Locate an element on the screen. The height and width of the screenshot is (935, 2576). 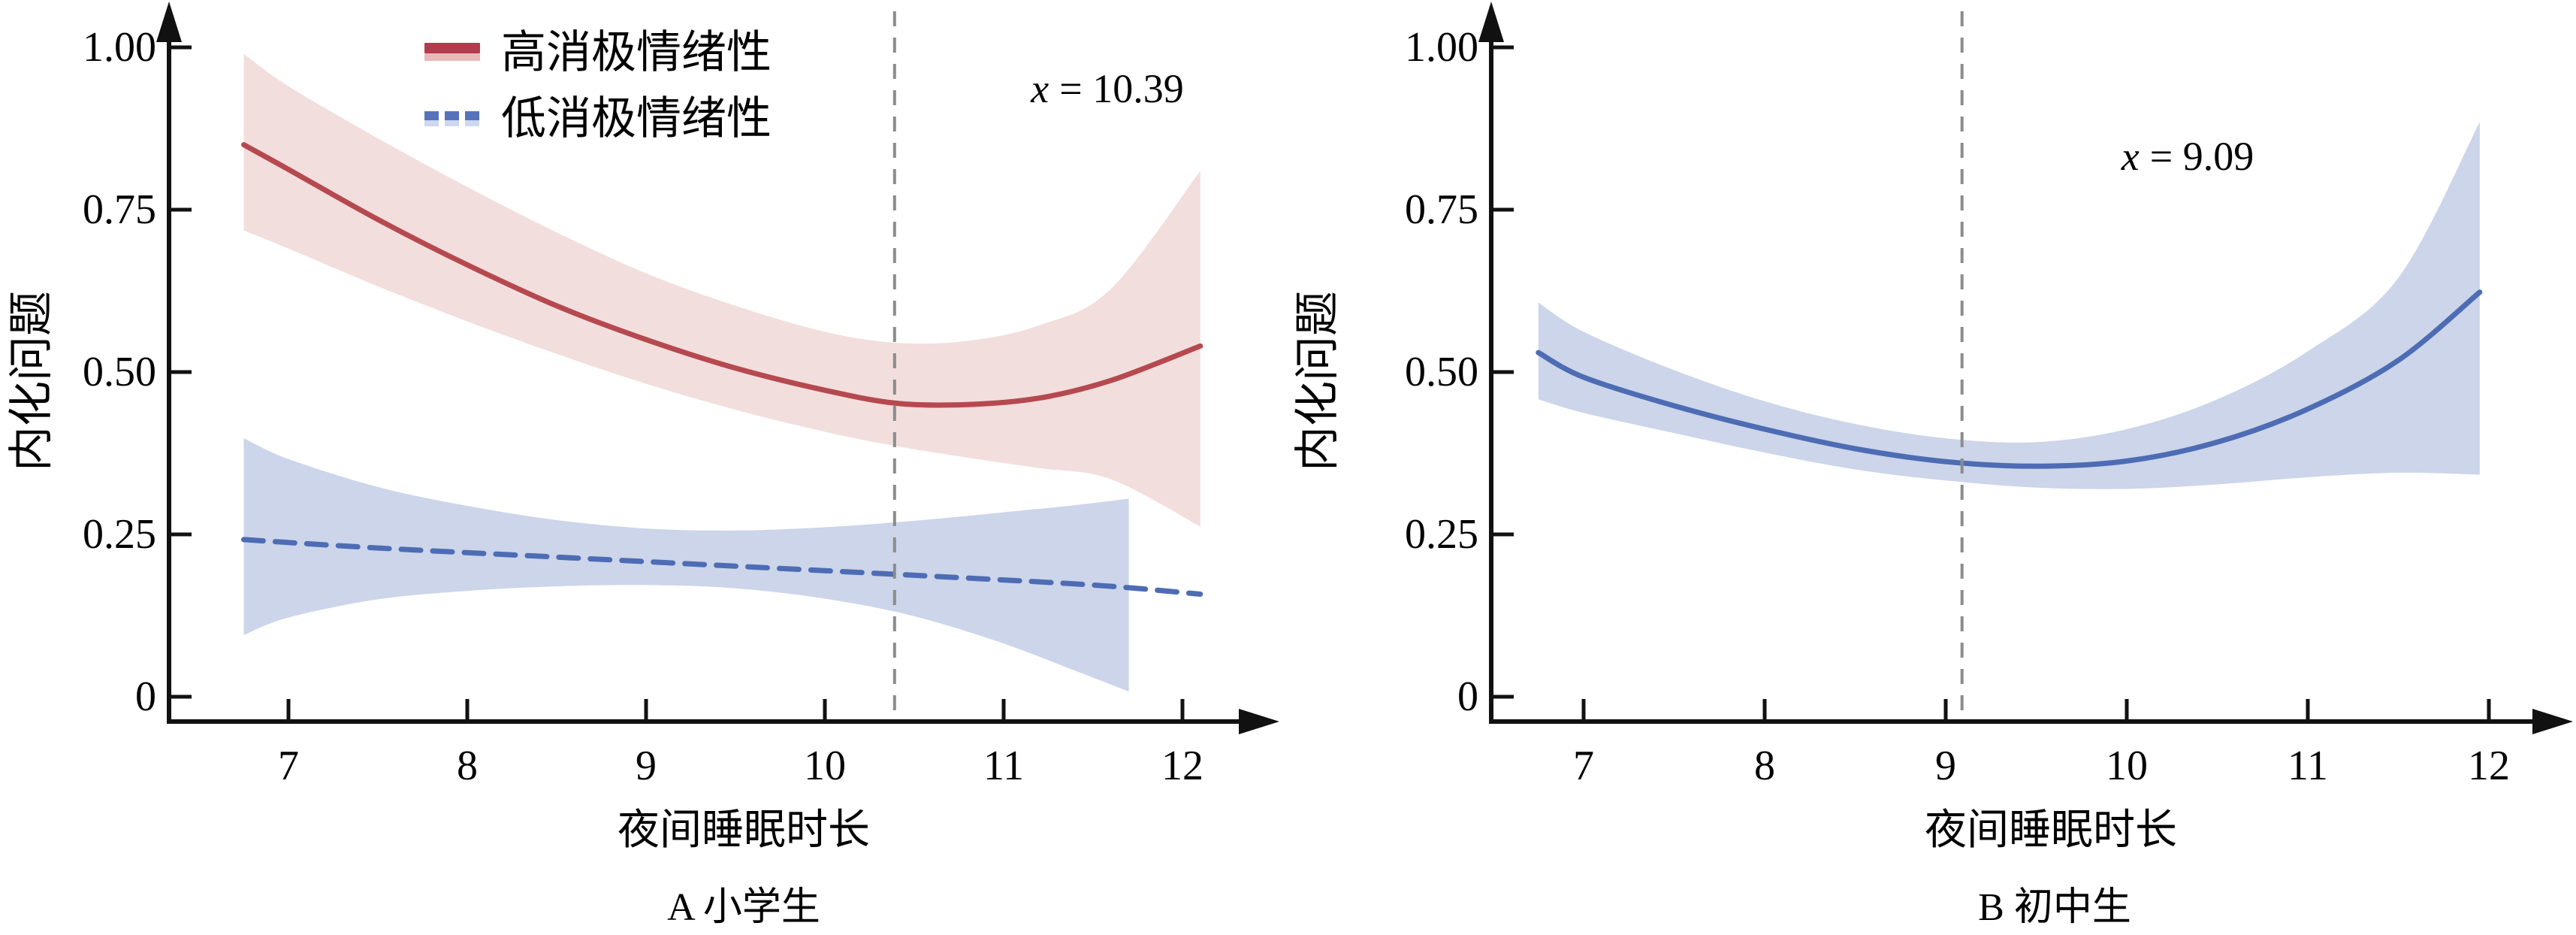
annotation-b-value: = 9.09 is located at coordinates (2201, 156).